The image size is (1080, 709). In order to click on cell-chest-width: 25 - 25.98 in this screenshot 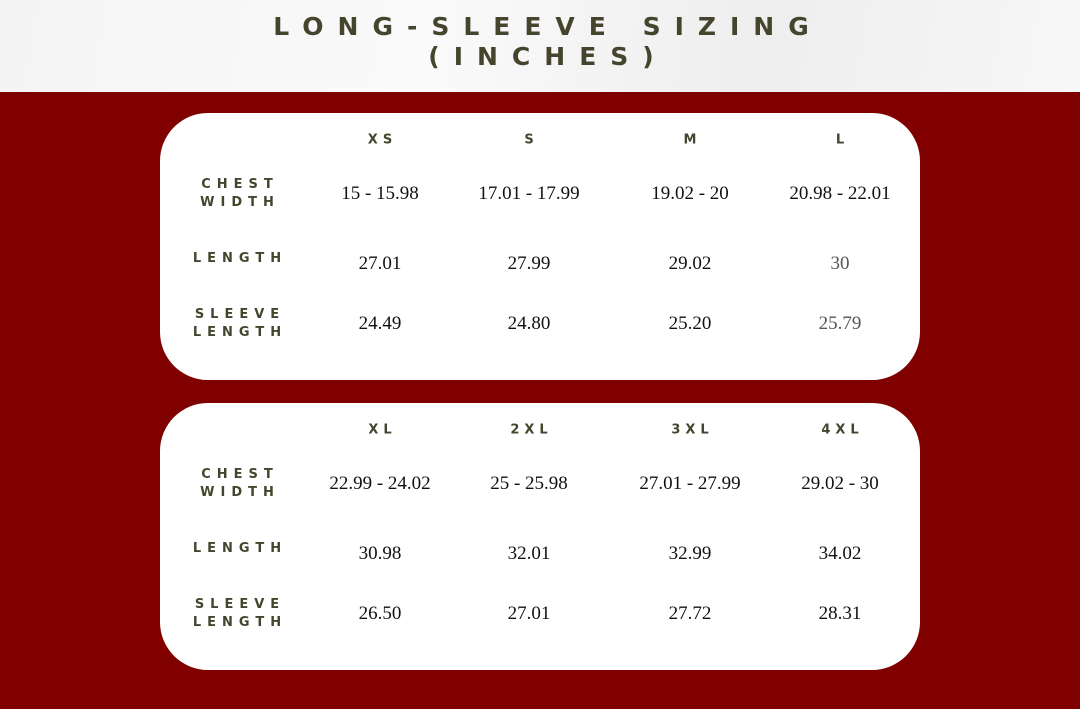, I will do `click(529, 483)`.